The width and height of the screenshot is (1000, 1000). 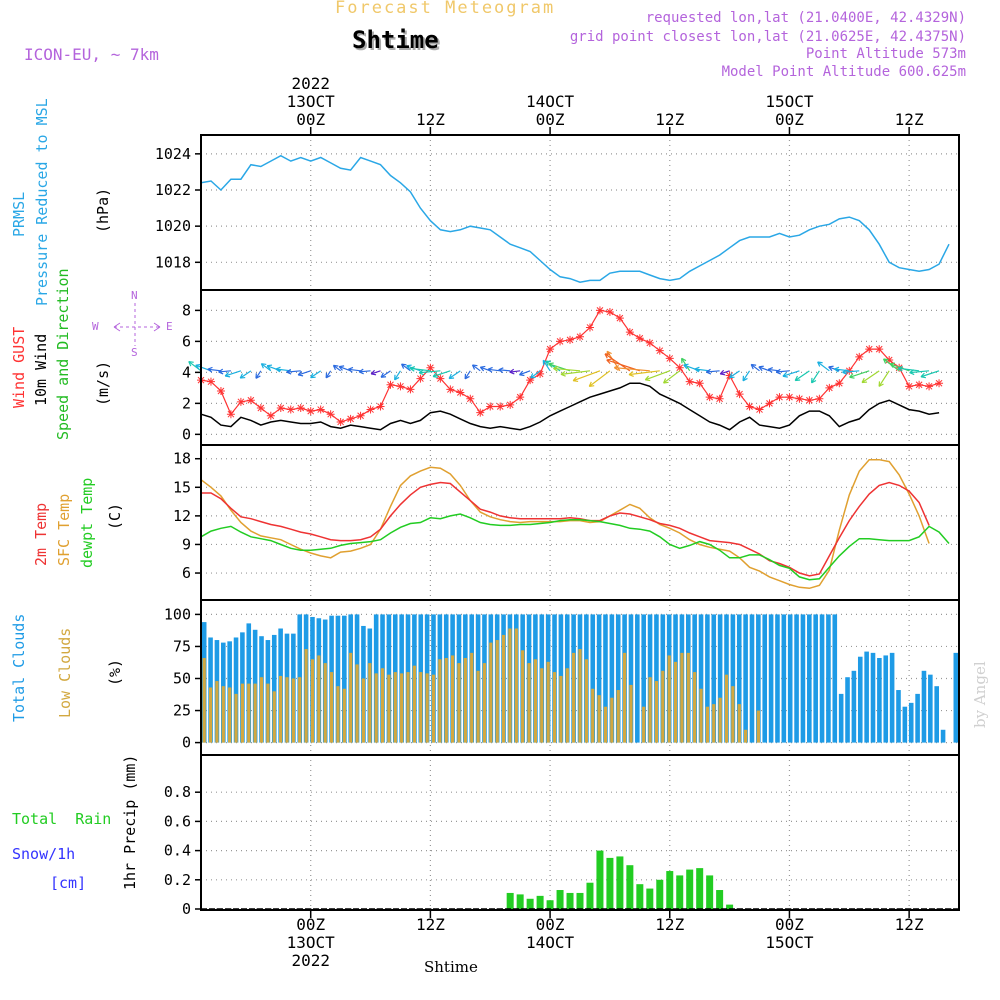 What do you see at coordinates (310, 924) in the screenshot?
I see `x-tick-label-bottom: 00Z` at bounding box center [310, 924].